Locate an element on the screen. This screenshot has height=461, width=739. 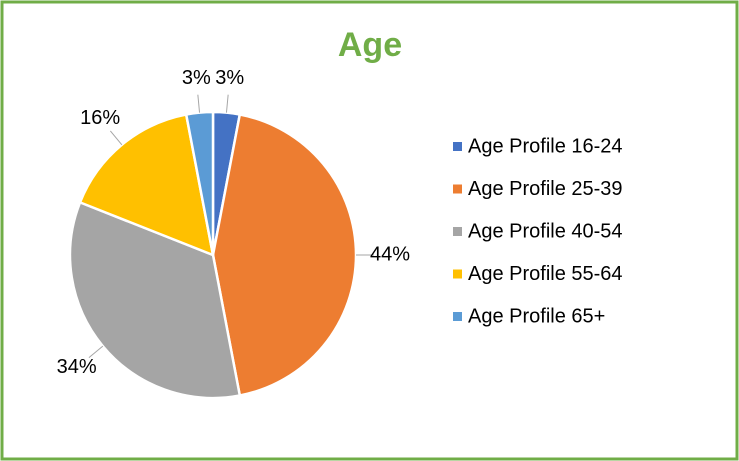
legend-label: Age Profile 65+ is located at coordinates (536, 316).